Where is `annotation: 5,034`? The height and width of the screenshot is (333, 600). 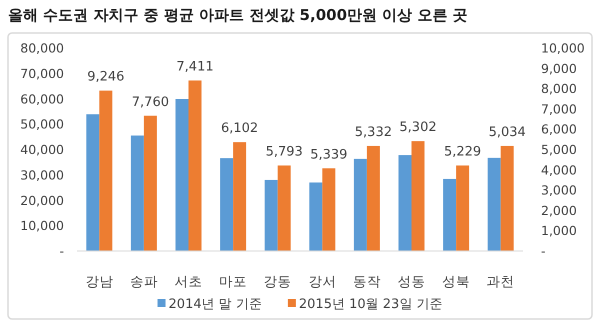 annotation: 5,034 is located at coordinates (507, 132).